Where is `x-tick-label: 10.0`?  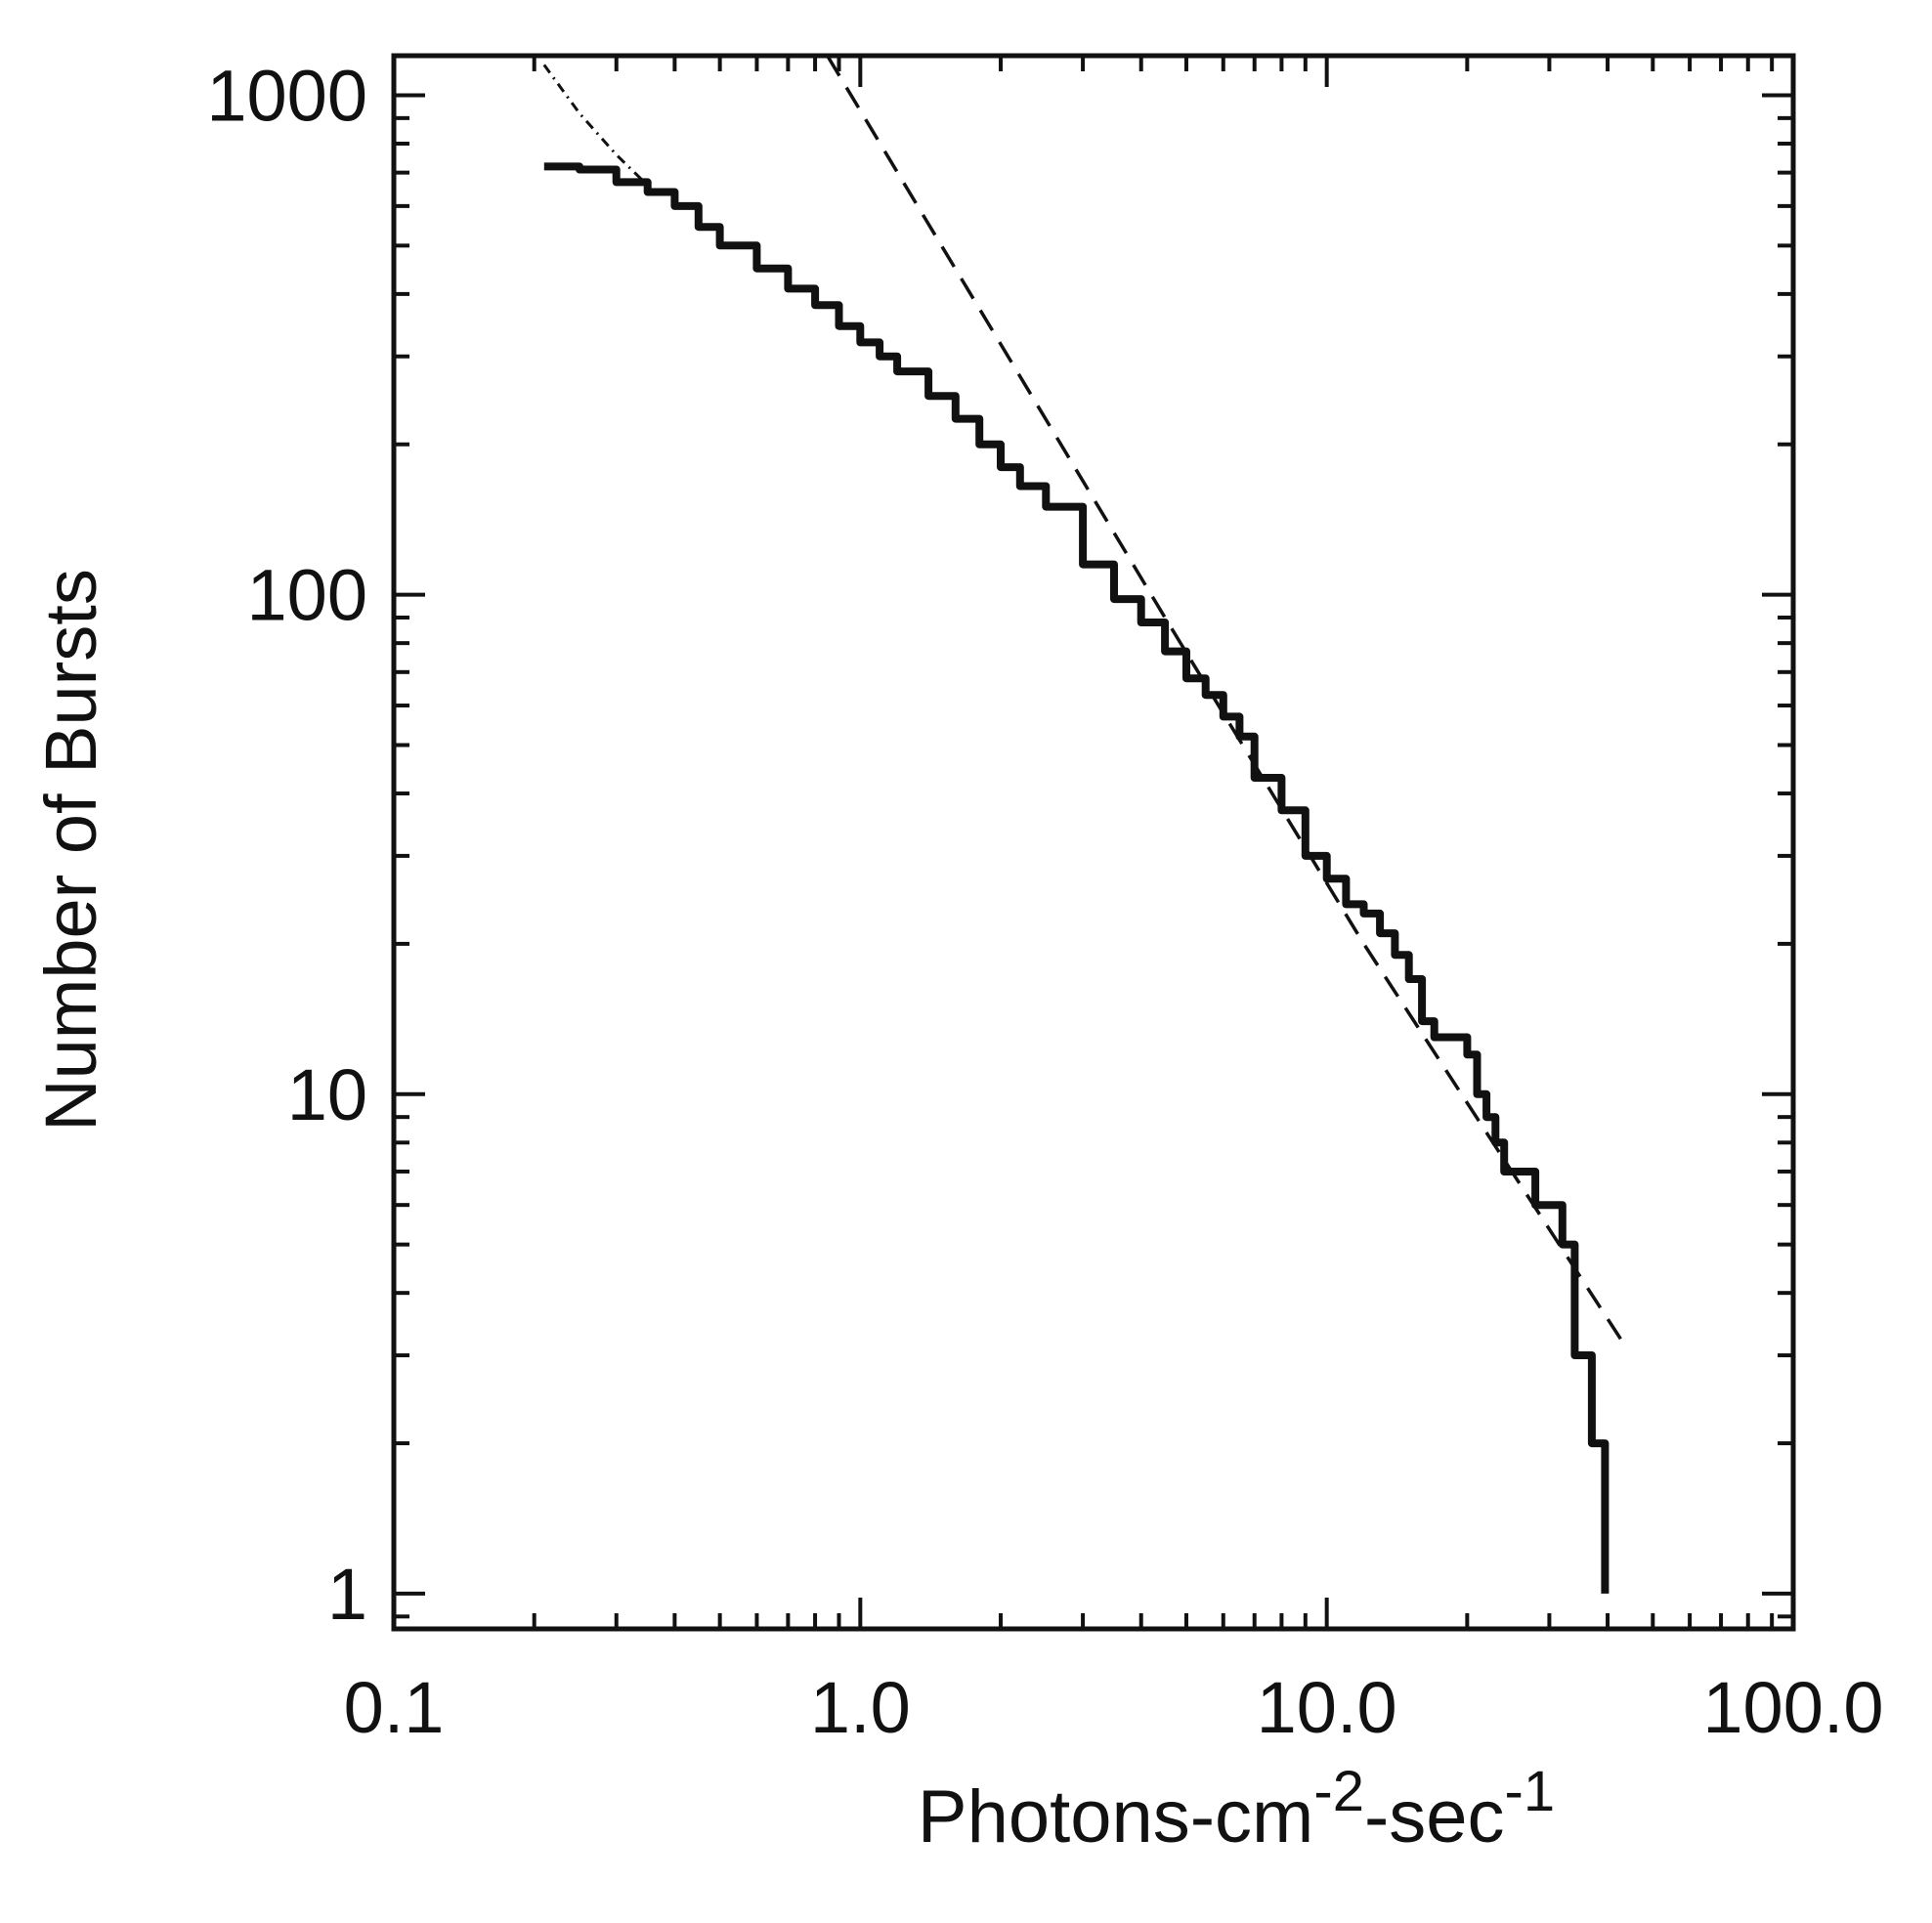 x-tick-label: 10.0 is located at coordinates (1327, 1707).